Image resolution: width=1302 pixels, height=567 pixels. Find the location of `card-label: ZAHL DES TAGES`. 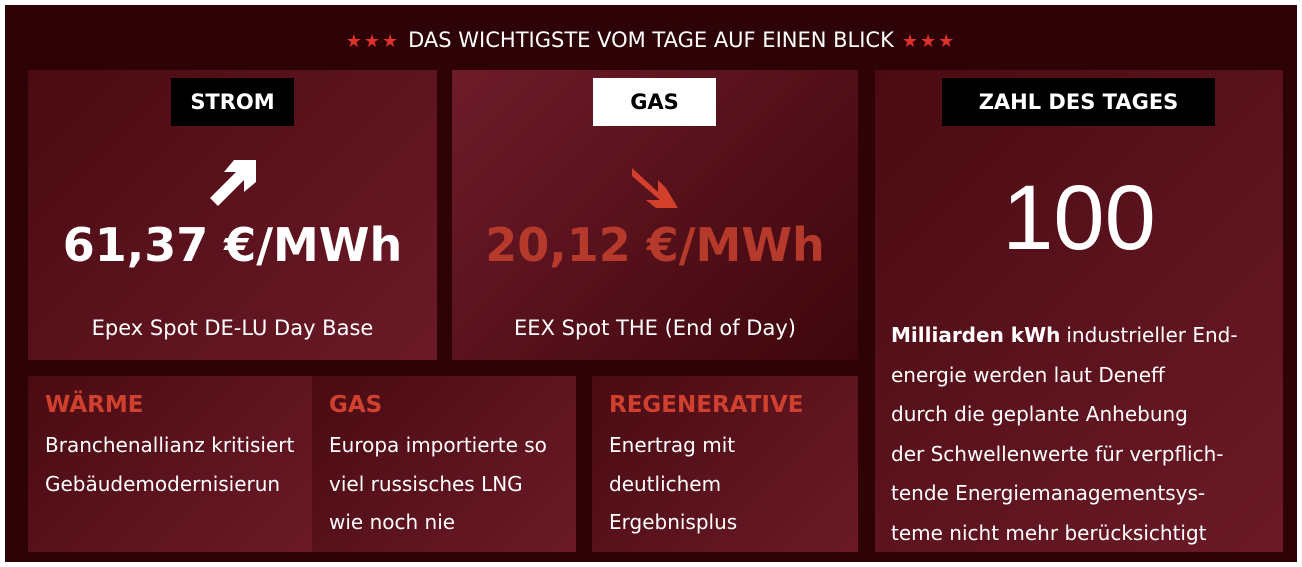

card-label: ZAHL DES TAGES is located at coordinates (1078, 102).